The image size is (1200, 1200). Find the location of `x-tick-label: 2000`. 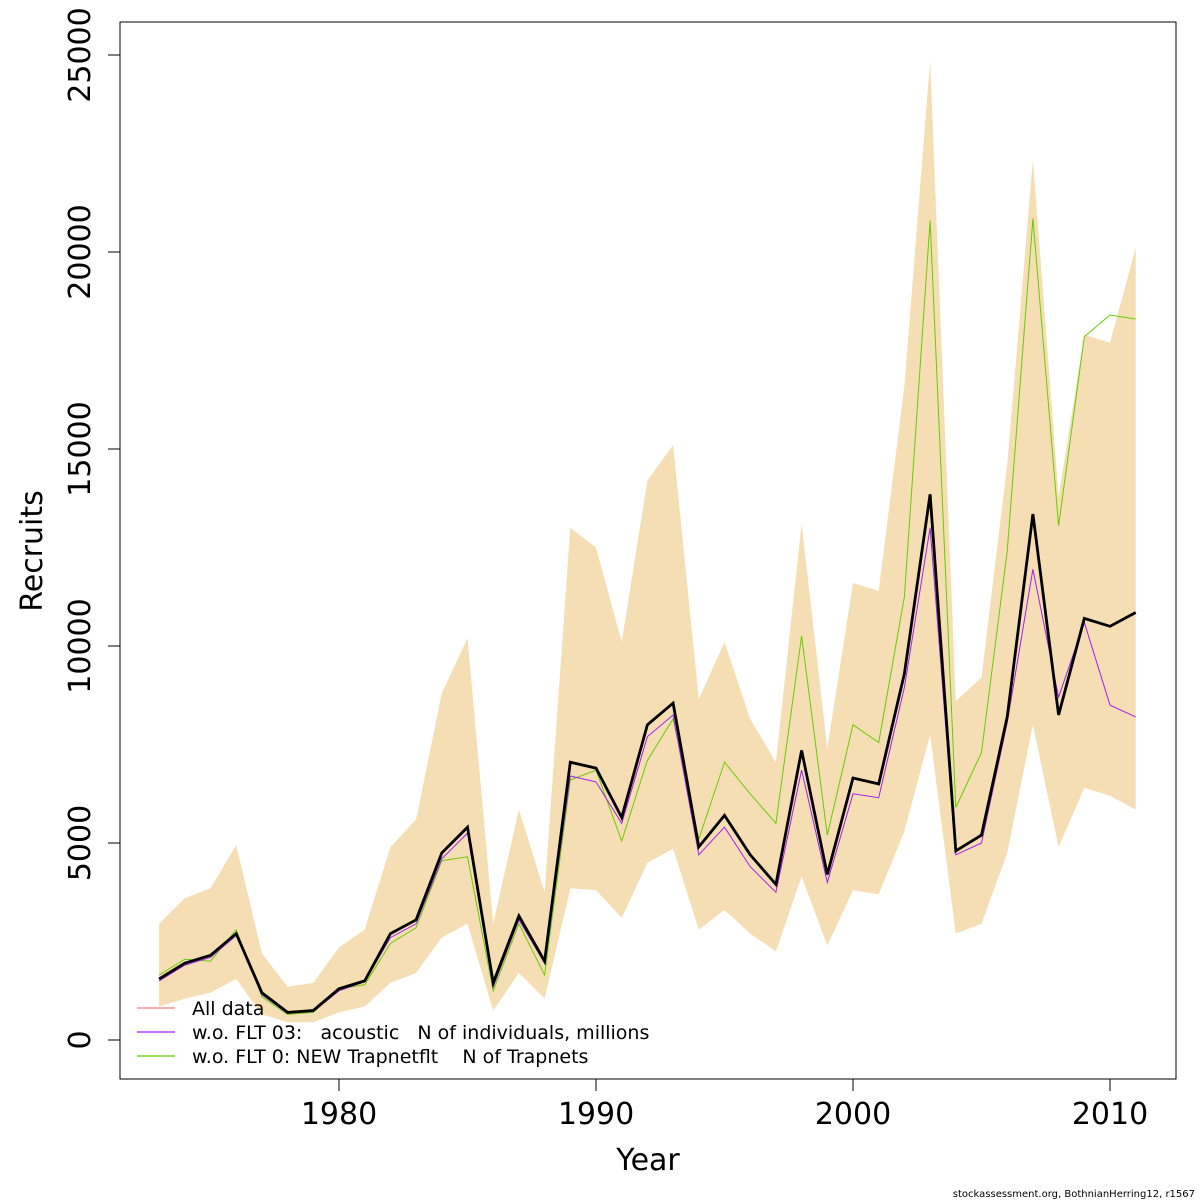

x-tick-label: 2000 is located at coordinates (853, 1114).